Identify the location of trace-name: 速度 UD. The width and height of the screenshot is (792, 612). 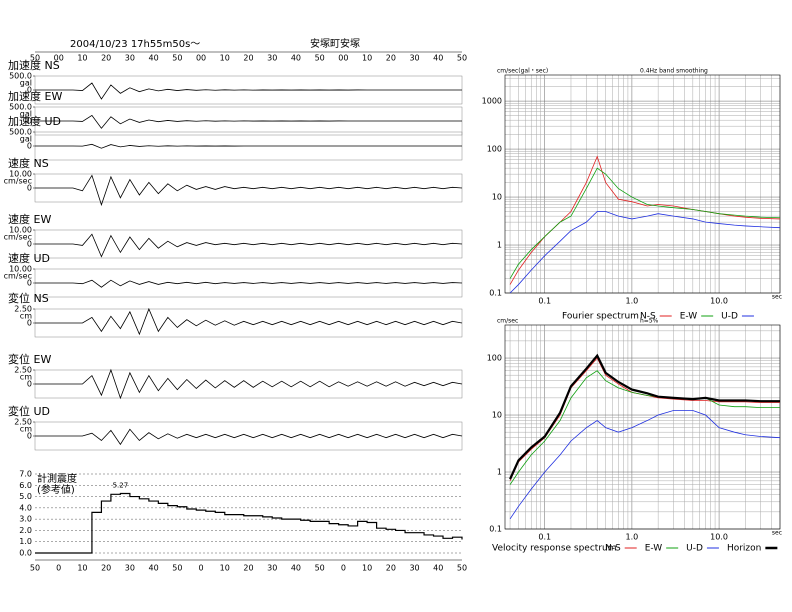
(29, 258).